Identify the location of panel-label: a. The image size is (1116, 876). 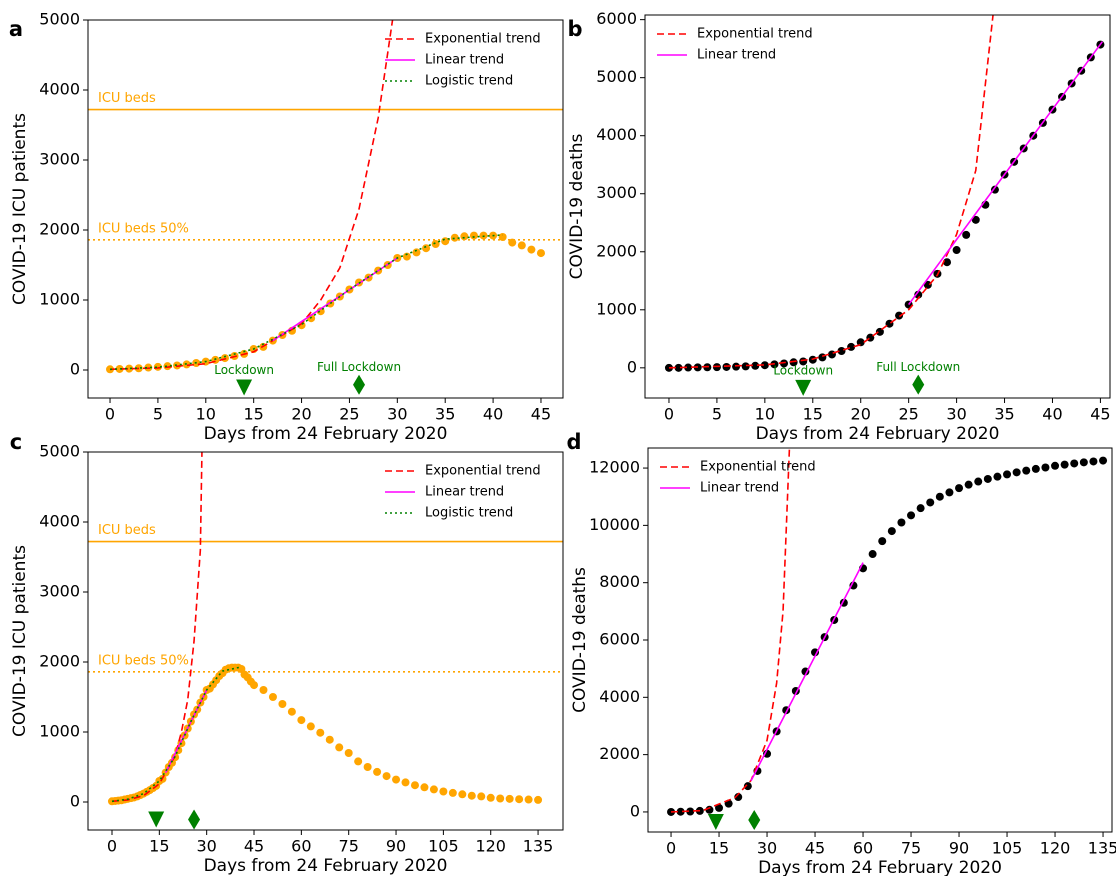
(16, 29).